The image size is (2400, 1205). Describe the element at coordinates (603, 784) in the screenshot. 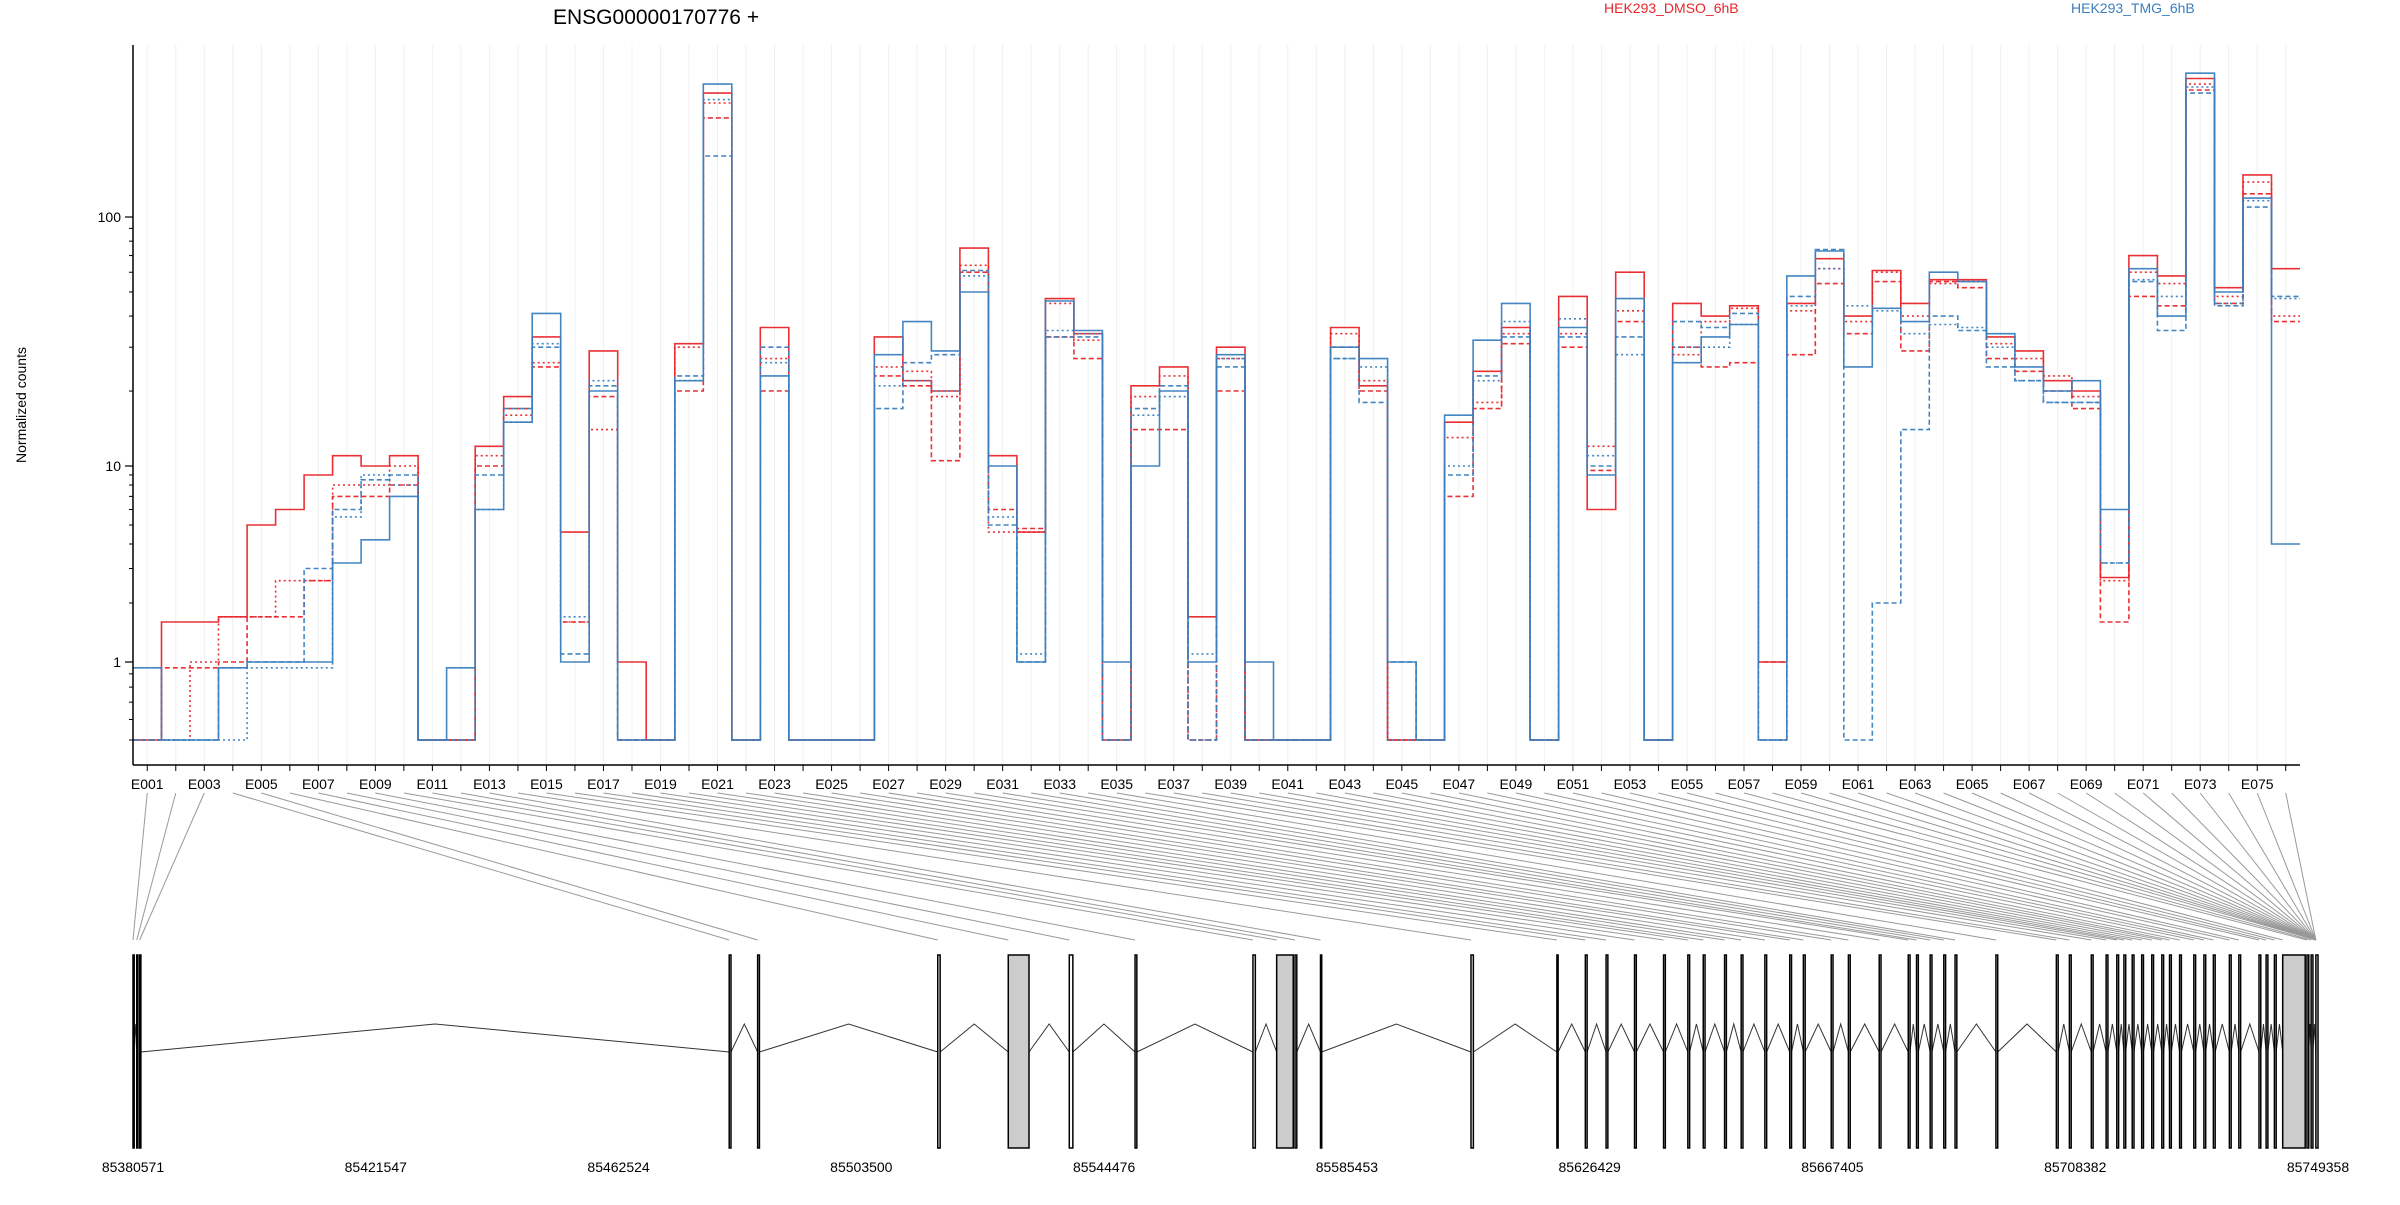

I see `x-tick-label: E017` at that location.